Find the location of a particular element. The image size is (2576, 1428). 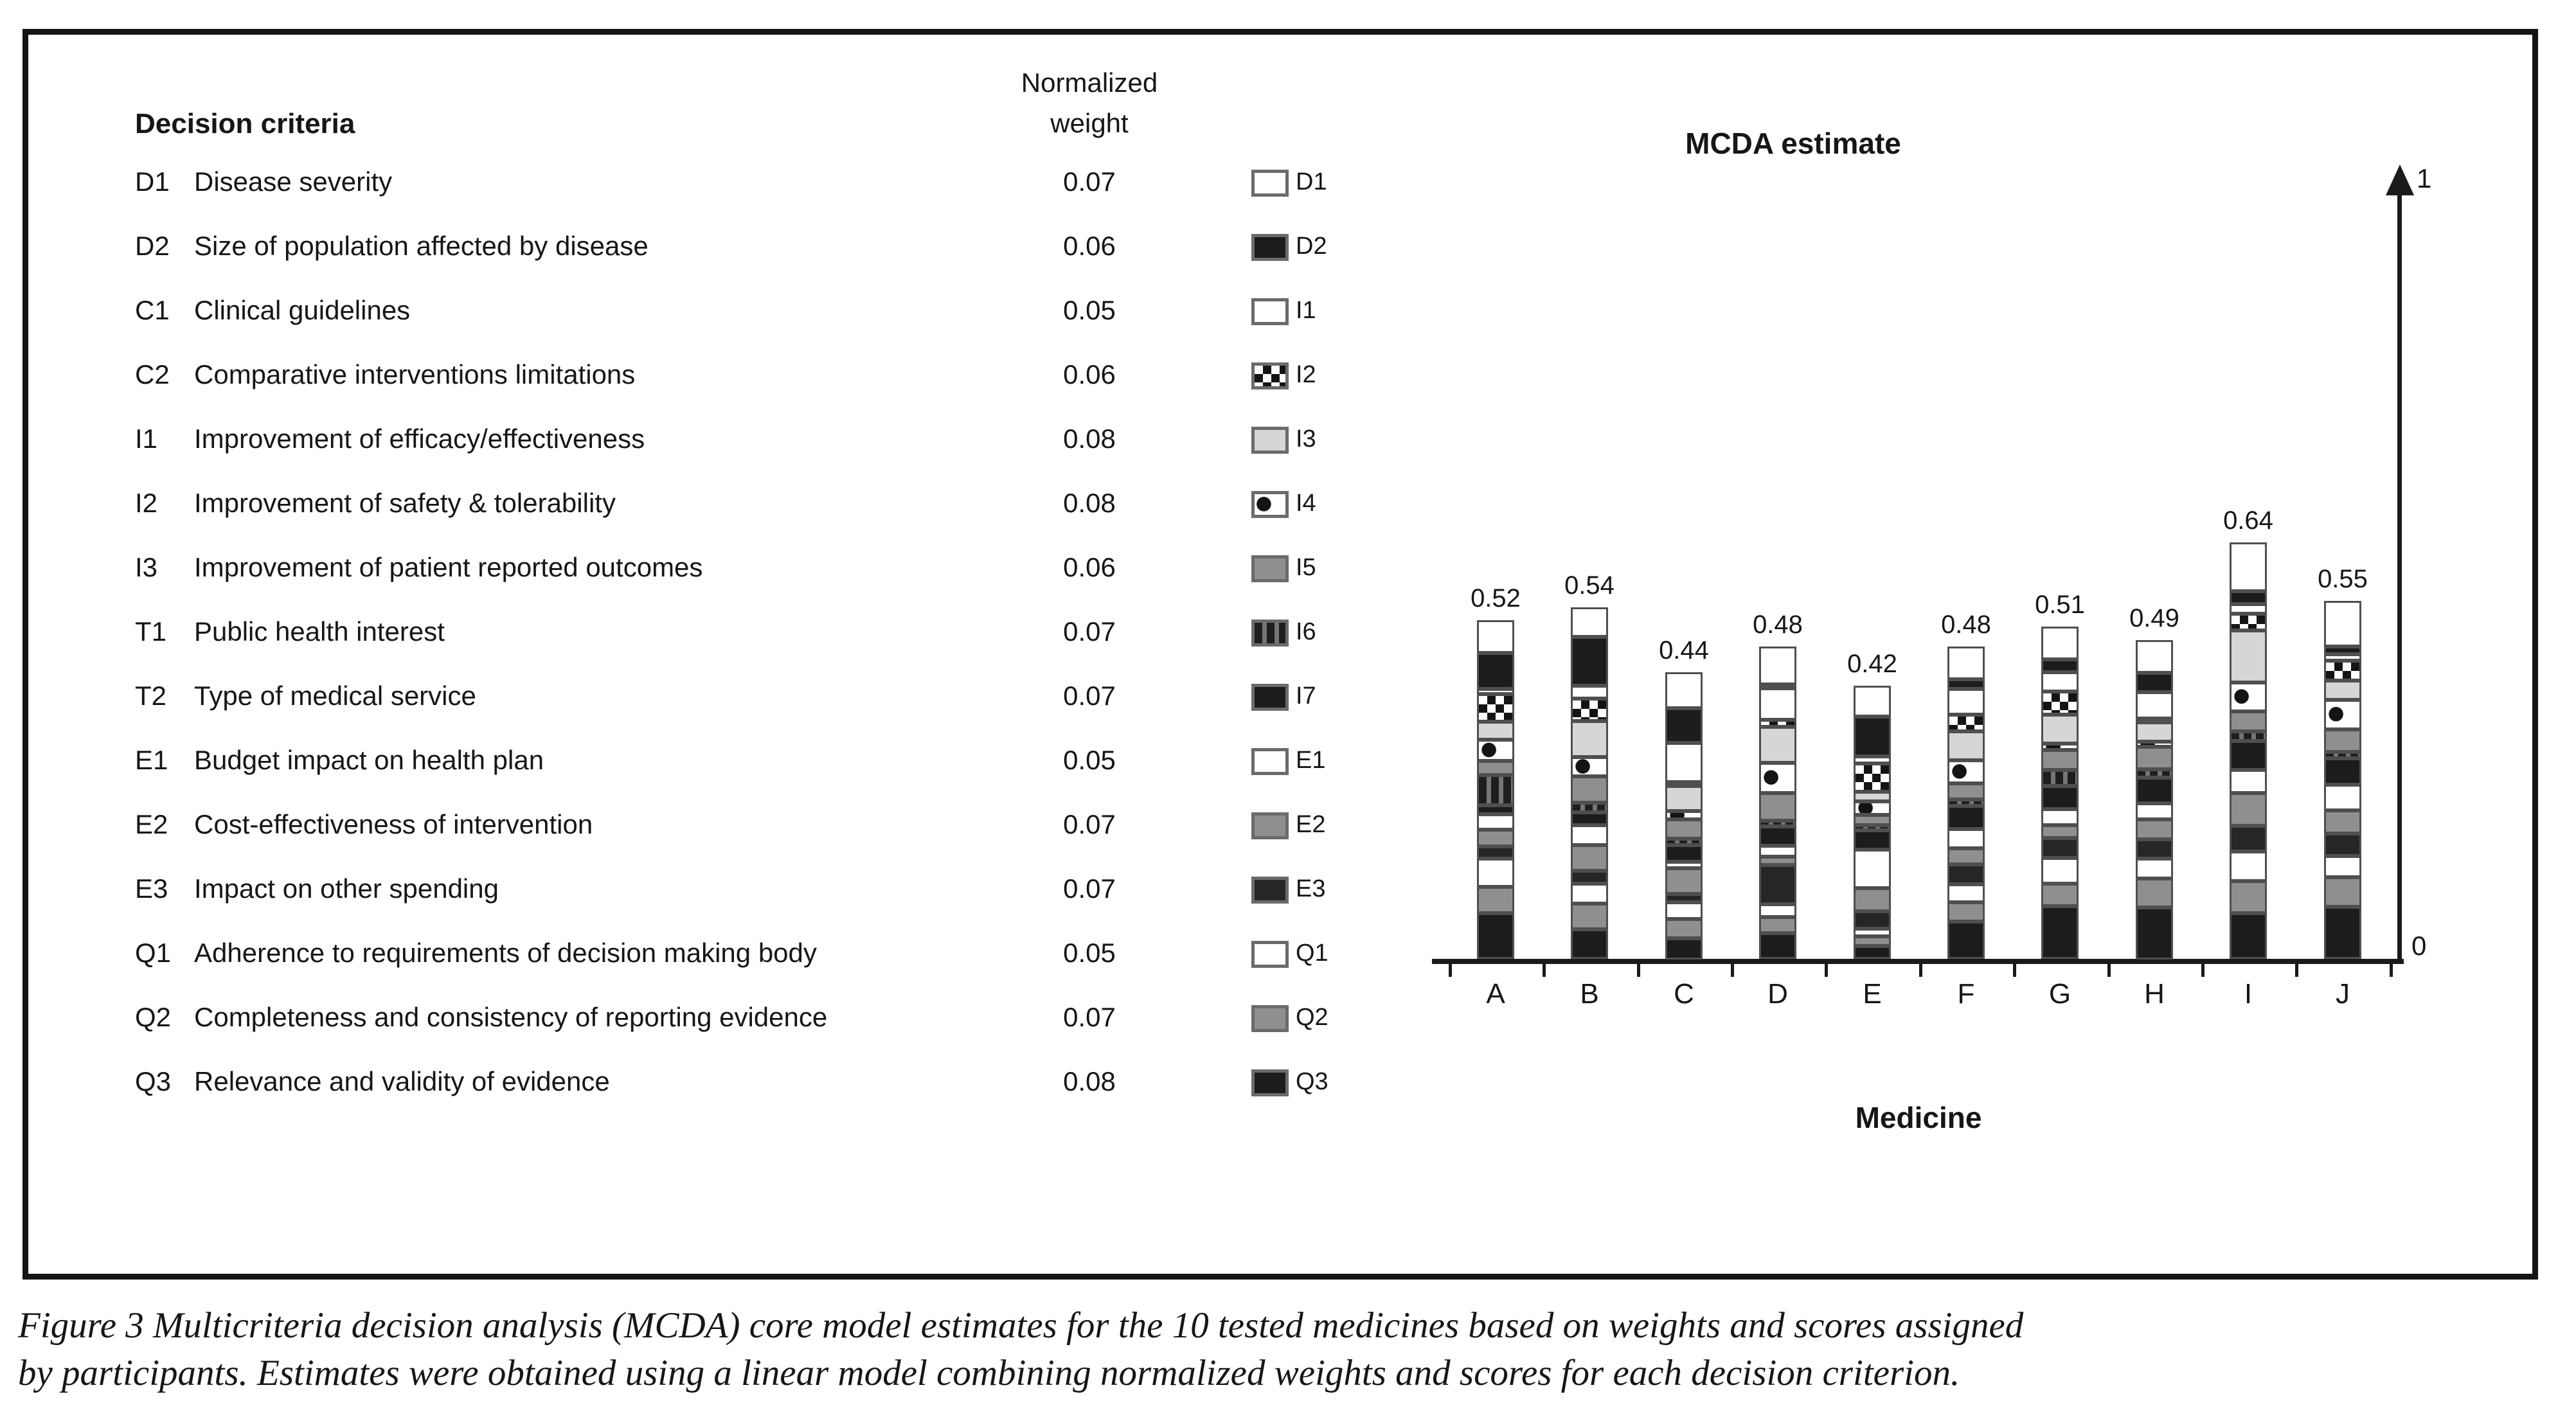

bar-D-segment-C1 is located at coordinates (1777, 704).